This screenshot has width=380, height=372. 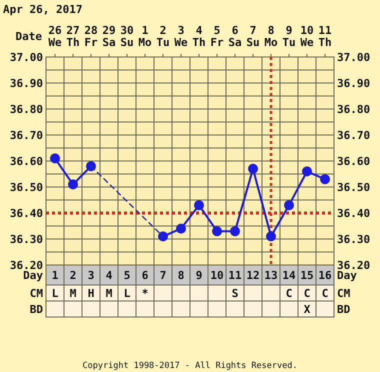 I want to click on y2-tick-label: 36.90, so click(x=353, y=83).